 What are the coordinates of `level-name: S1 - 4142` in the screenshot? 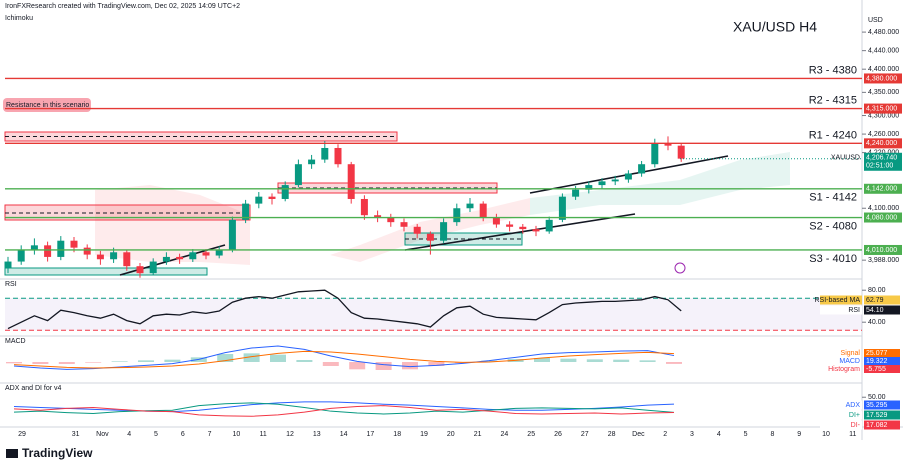 It's located at (833, 198).